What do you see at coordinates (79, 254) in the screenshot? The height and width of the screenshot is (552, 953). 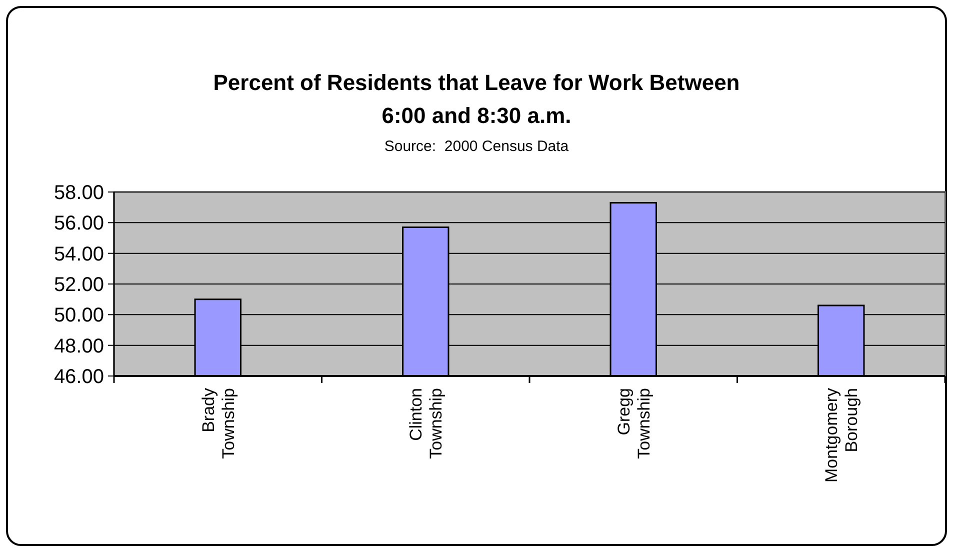 I see `y-tick-label: 54.00` at bounding box center [79, 254].